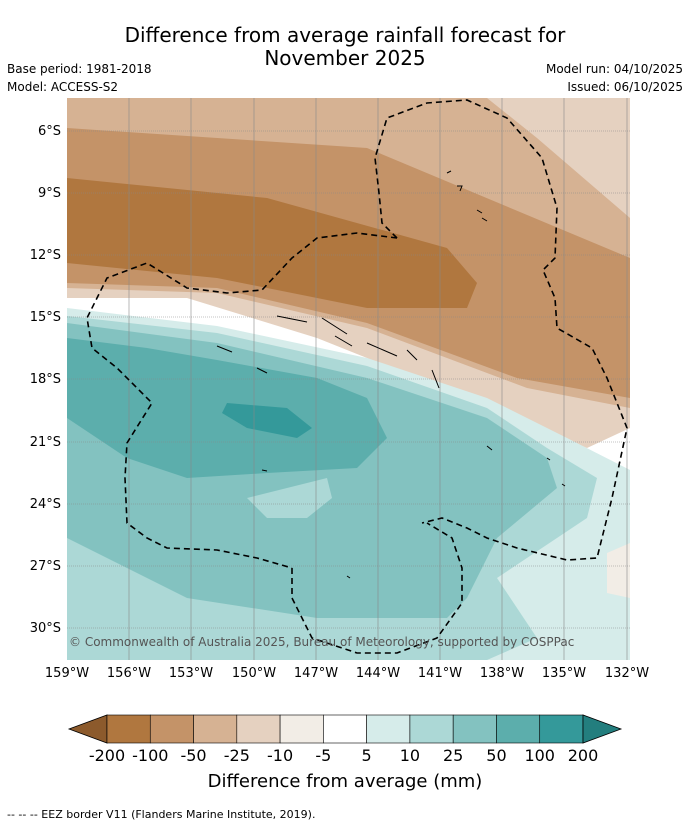 This screenshot has height=827, width=690. What do you see at coordinates (440, 673) in the screenshot?
I see `lon-label-141w: 141°W` at bounding box center [440, 673].